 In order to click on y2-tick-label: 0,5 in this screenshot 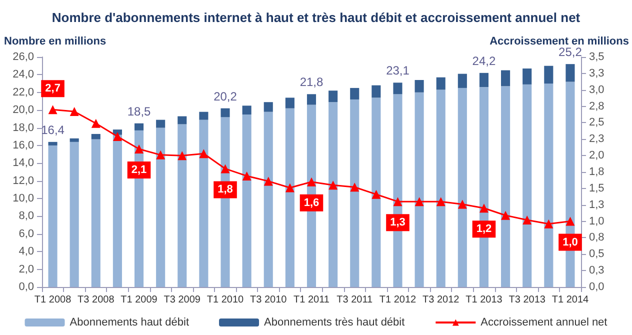, I will do `click(596, 254)`.